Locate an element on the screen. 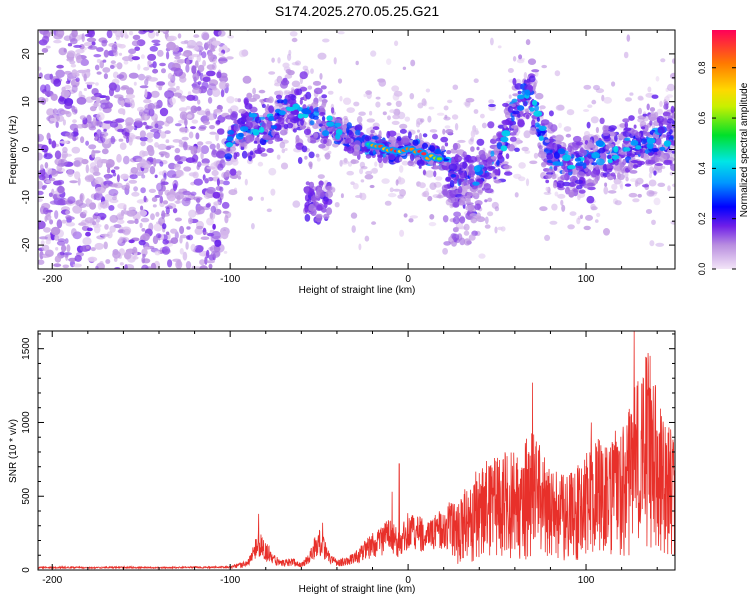 The image size is (750, 600). y-tick-label: -20 is located at coordinates (26, 244).